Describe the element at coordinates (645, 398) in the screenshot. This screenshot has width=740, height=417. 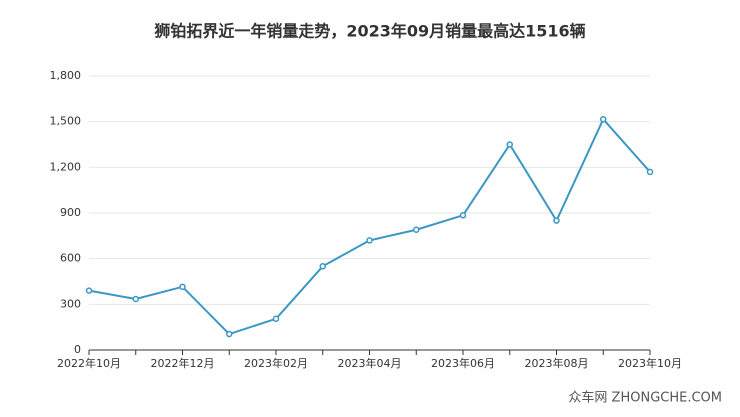
I see `watermark: 众车网 ZHONGCHE.COM` at that location.